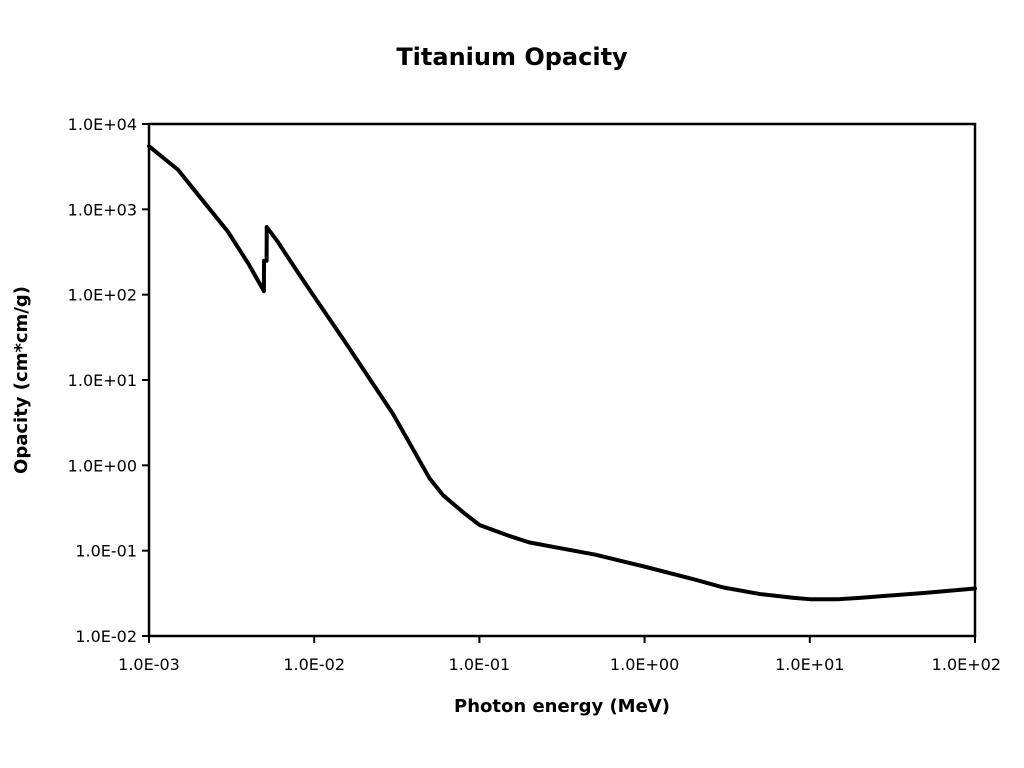 Image resolution: width=1024 pixels, height=768 pixels. What do you see at coordinates (102, 209) in the screenshot?
I see `y-tick-label: 1.0E+03` at bounding box center [102, 209].